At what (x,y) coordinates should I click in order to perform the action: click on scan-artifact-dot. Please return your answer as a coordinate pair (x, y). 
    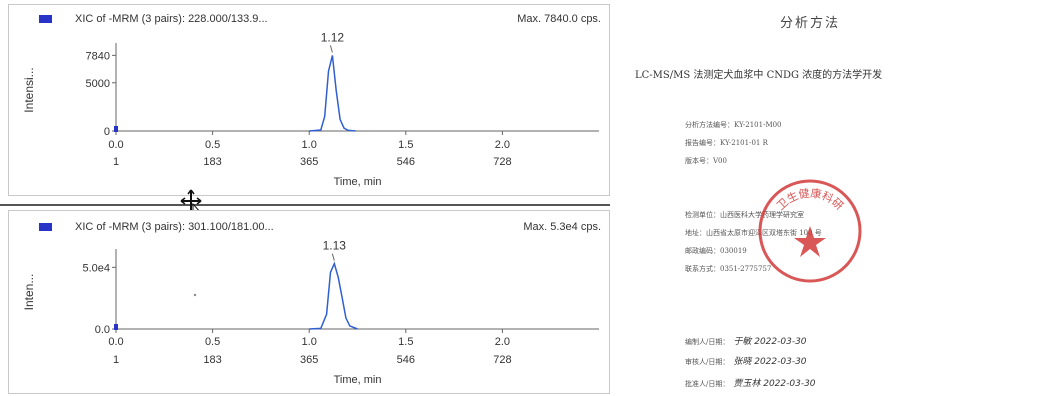
    Looking at the image, I should click on (195, 295).